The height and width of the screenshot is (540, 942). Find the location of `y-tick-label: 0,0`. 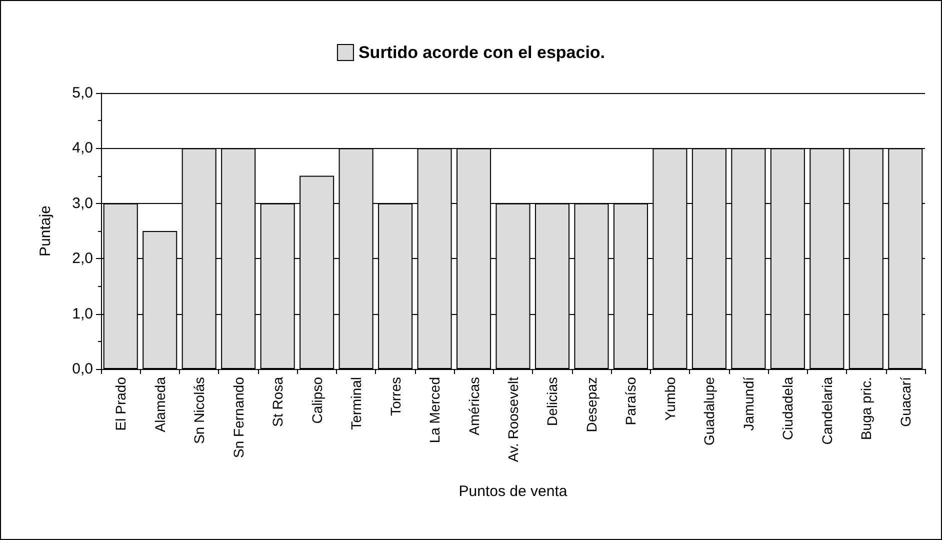

y-tick-label: 0,0 is located at coordinates (82, 369).